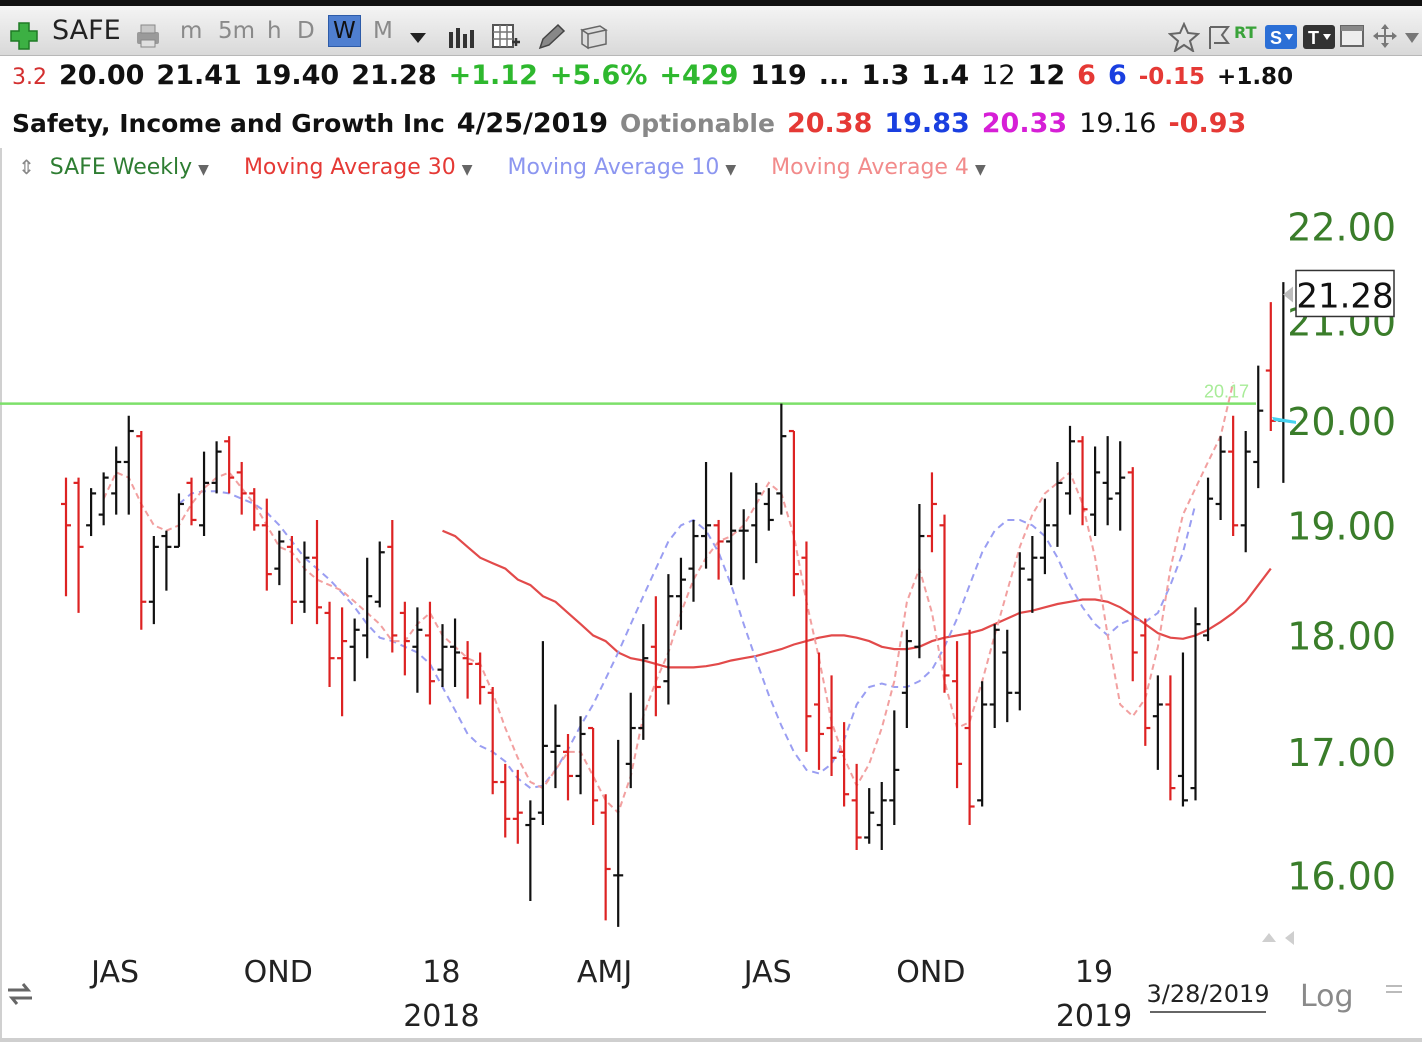 This screenshot has height=1042, width=1422. What do you see at coordinates (418, 38) in the screenshot?
I see `period-dropdown-icon` at bounding box center [418, 38].